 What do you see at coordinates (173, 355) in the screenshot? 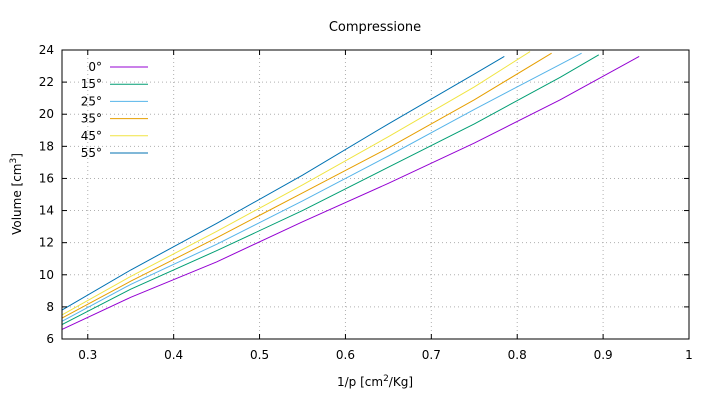
I see `x-tick-label: 0.4` at bounding box center [173, 355].